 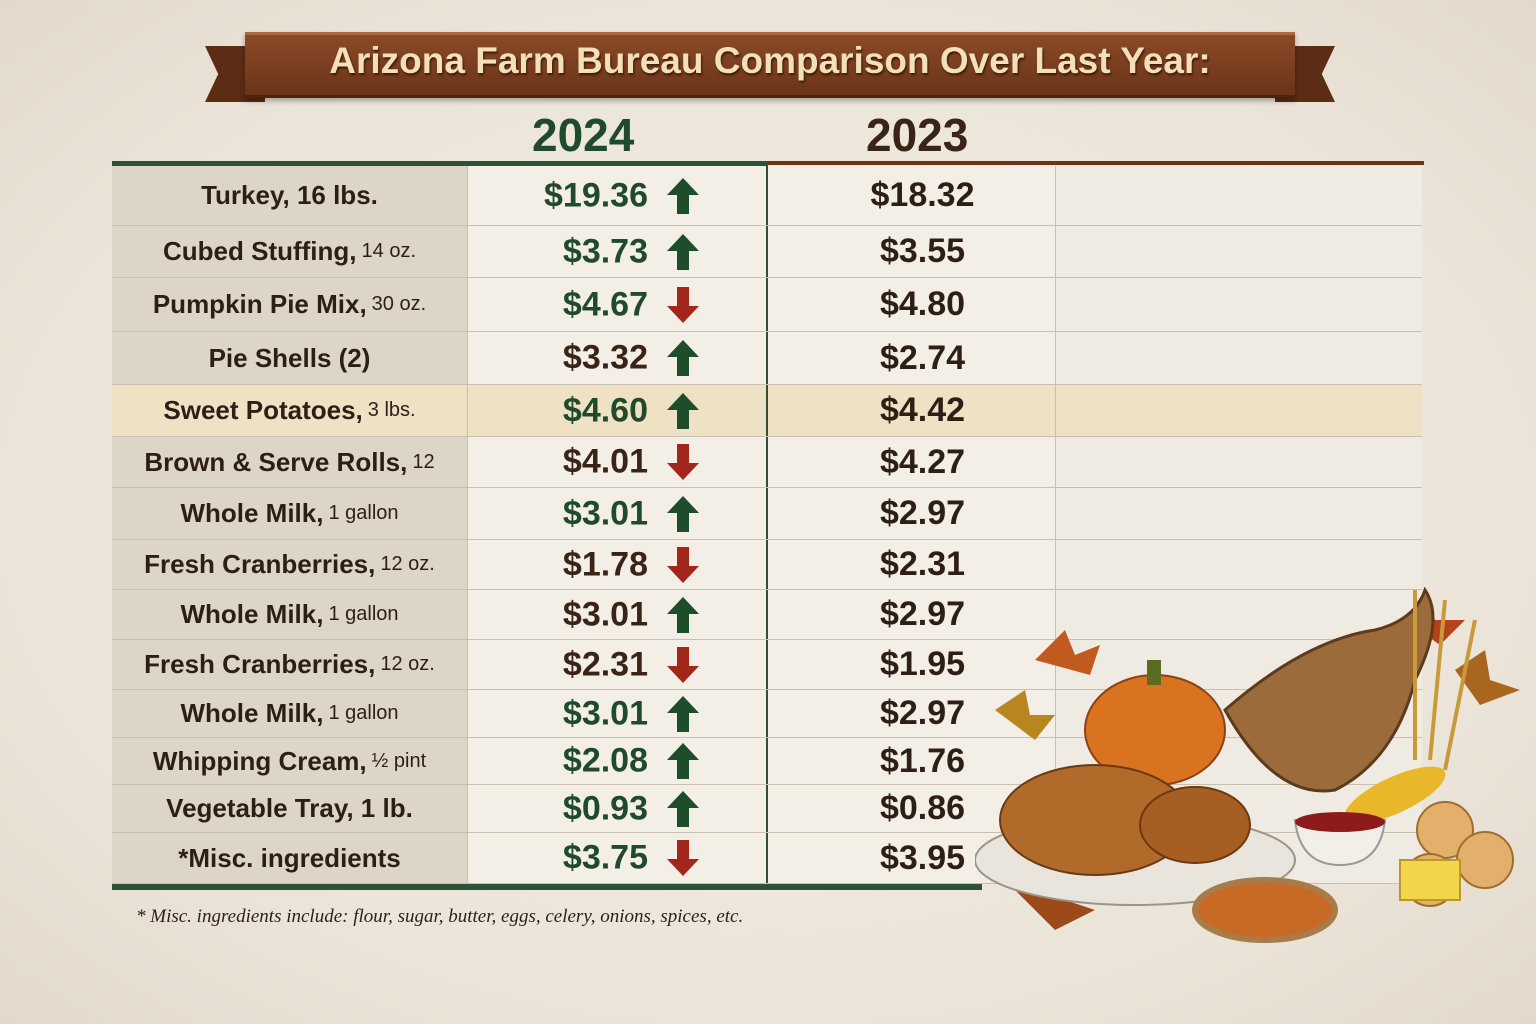 What do you see at coordinates (618, 858) in the screenshot?
I see `price-2024-cell: $3.75` at bounding box center [618, 858].